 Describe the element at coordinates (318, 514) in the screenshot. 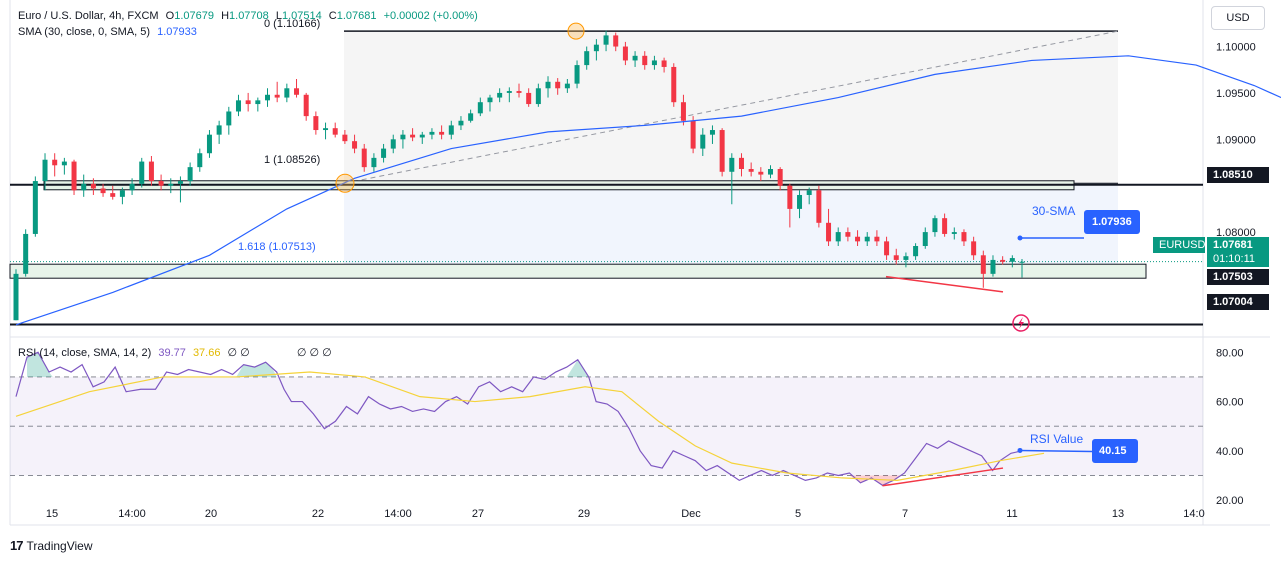

I see `time-axis-label: 22` at that location.